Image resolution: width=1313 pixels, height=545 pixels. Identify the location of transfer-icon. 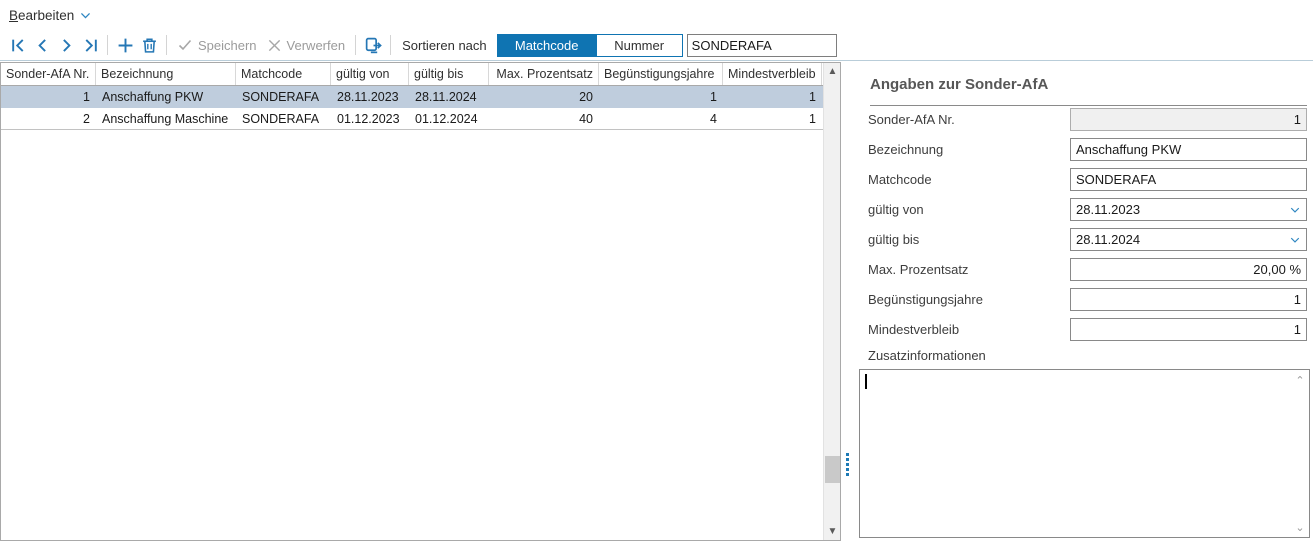
(373, 45).